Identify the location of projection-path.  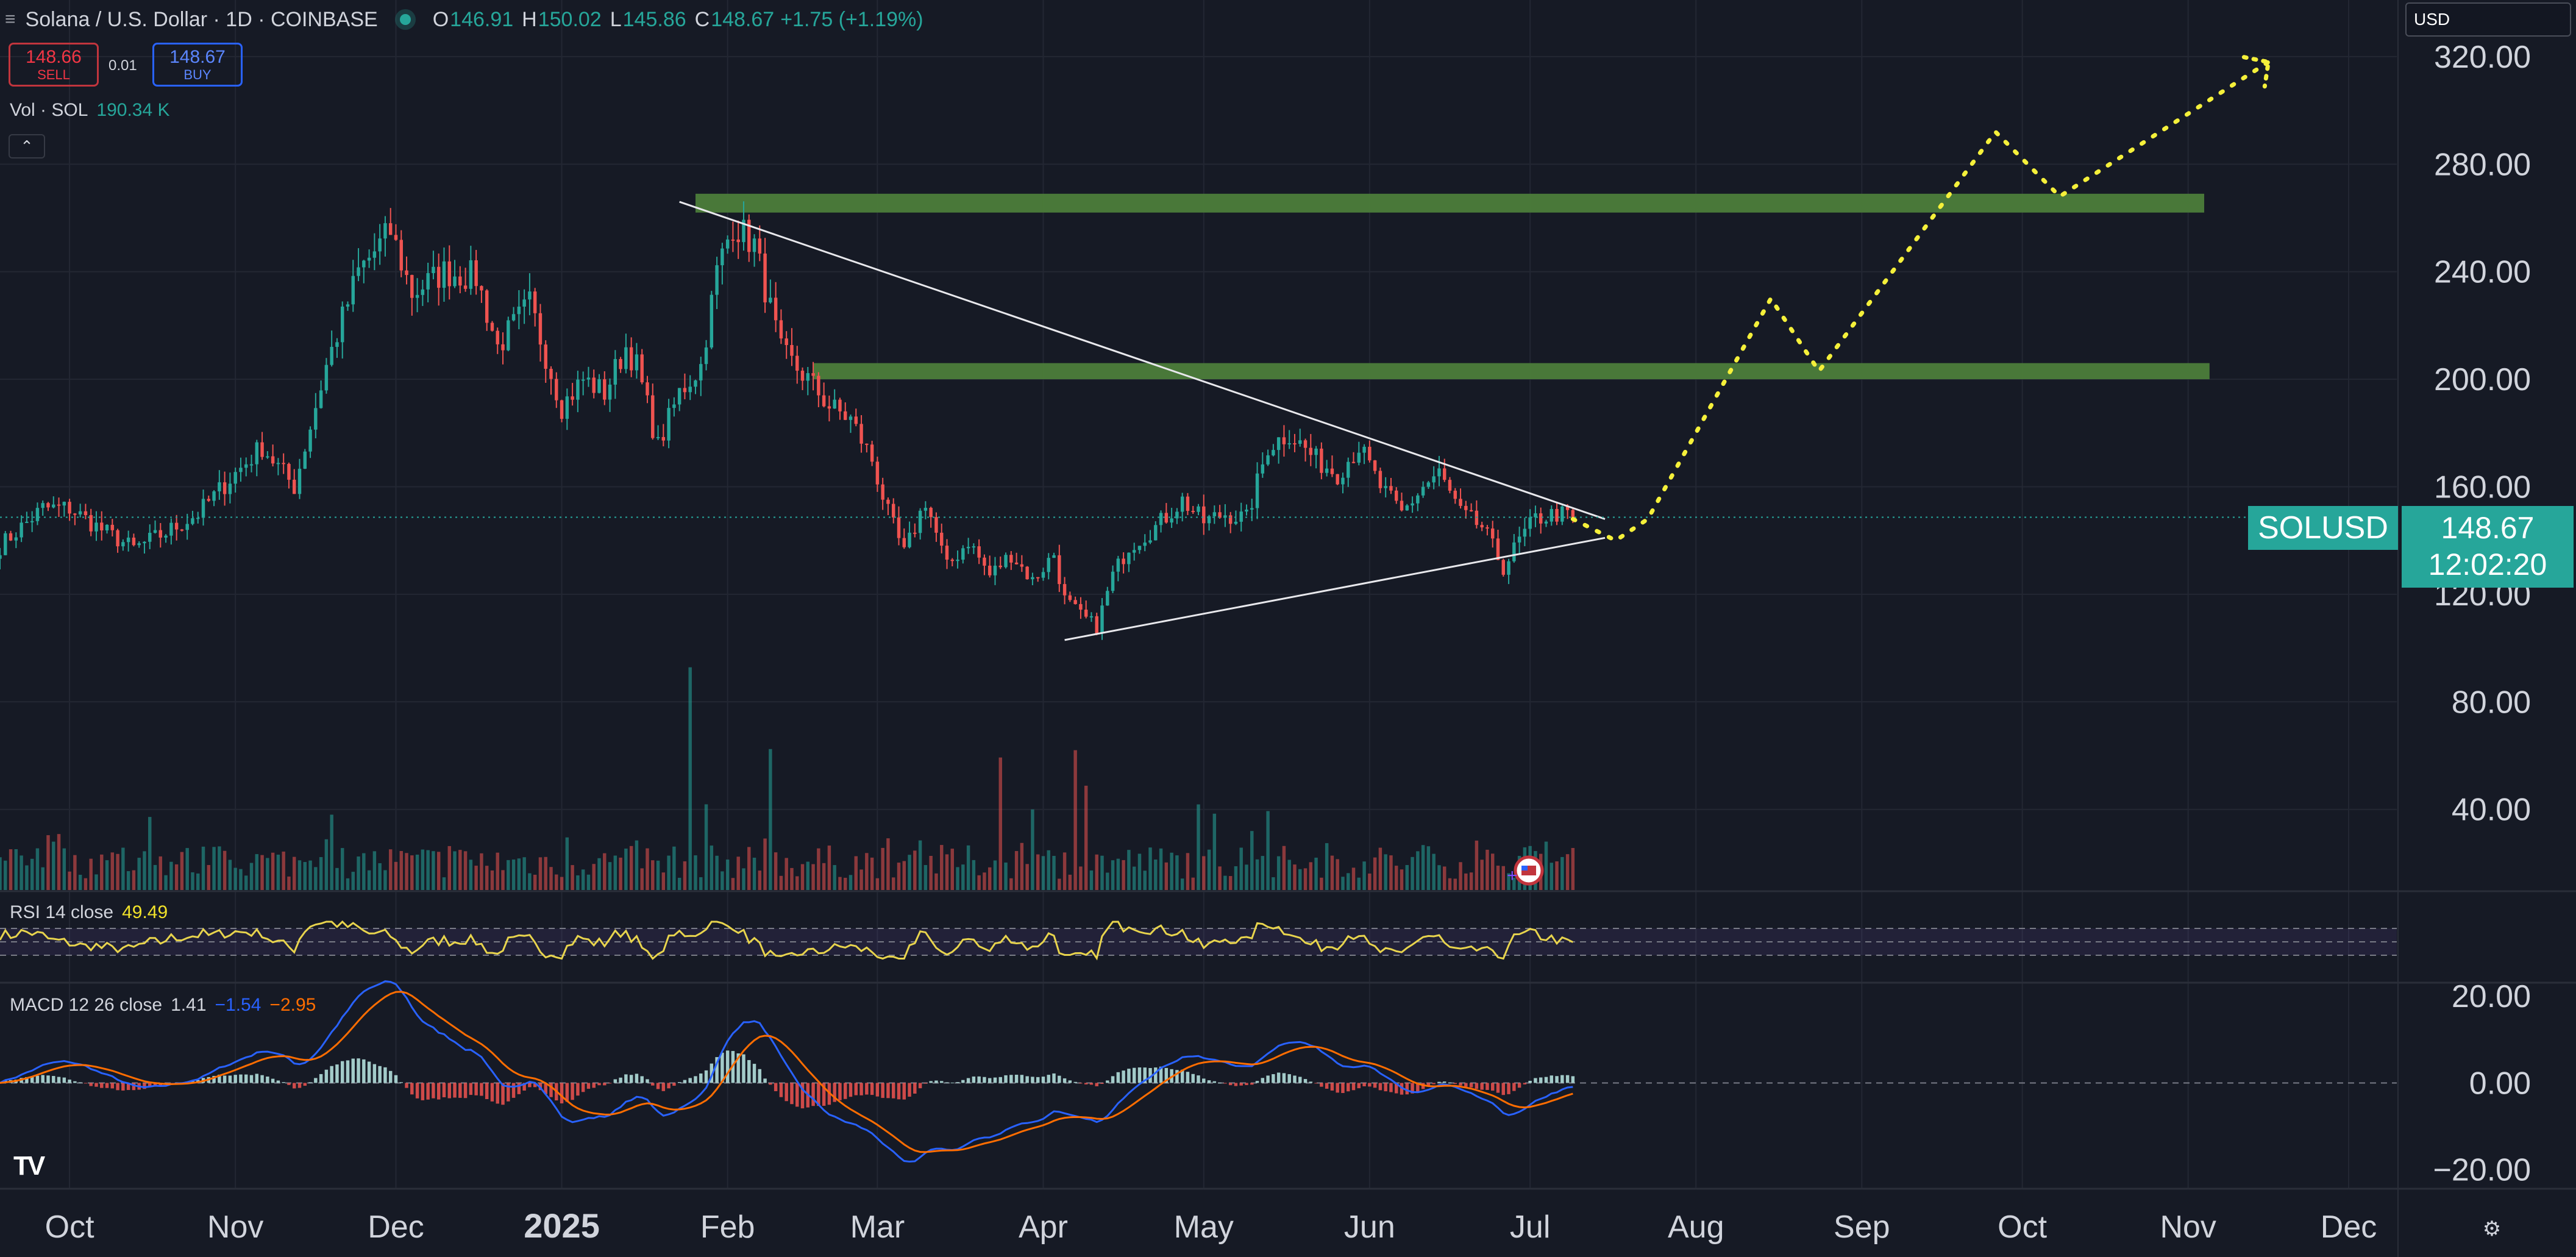
(1920, 299).